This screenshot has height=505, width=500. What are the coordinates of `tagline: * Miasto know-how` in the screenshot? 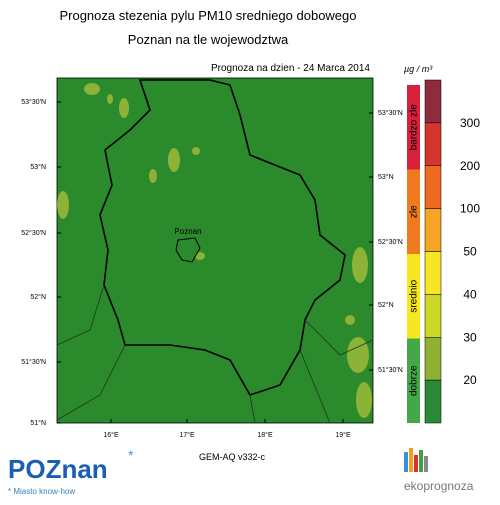 It's located at (41, 491).